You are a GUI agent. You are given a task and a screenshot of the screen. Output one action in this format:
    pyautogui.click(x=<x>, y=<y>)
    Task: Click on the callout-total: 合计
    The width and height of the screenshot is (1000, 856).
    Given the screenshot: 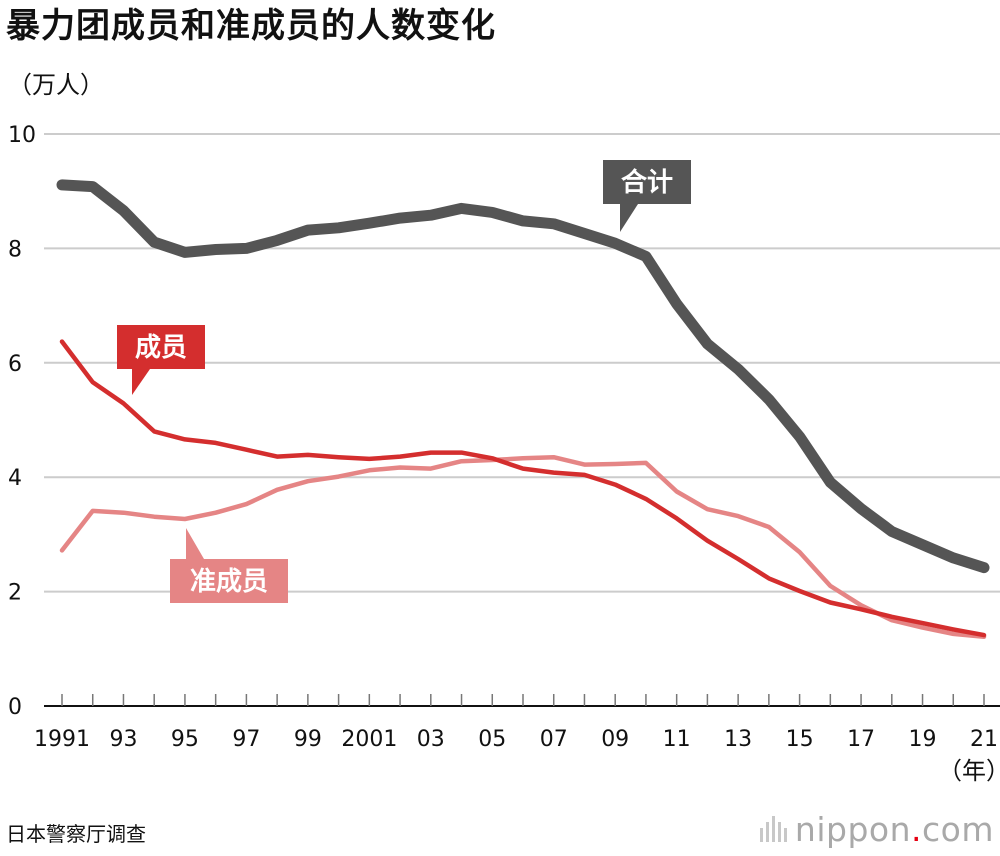 What is the action you would take?
    pyautogui.click(x=647, y=196)
    